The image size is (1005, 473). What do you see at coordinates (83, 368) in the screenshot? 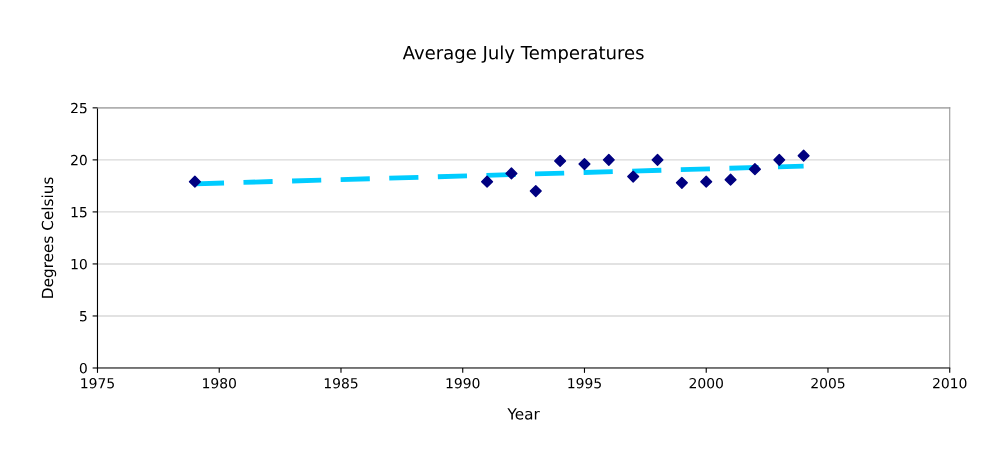
I see `y-tick-label: 0` at bounding box center [83, 368].